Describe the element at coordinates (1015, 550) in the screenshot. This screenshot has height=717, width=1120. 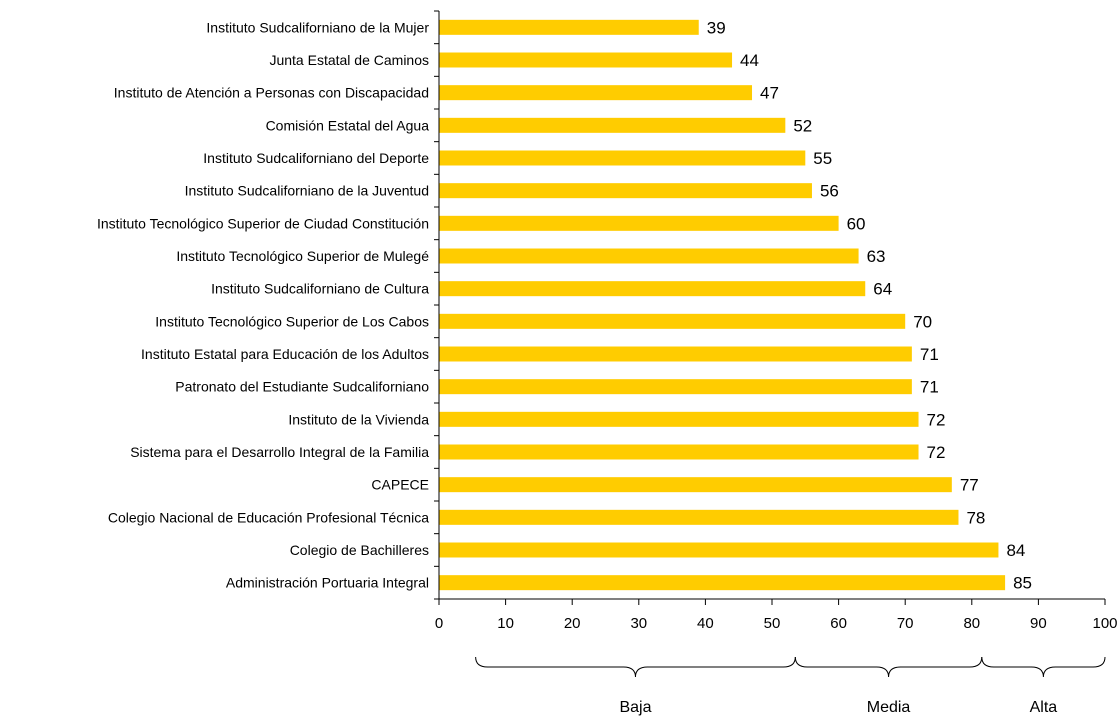
I see `value-label: 84` at that location.